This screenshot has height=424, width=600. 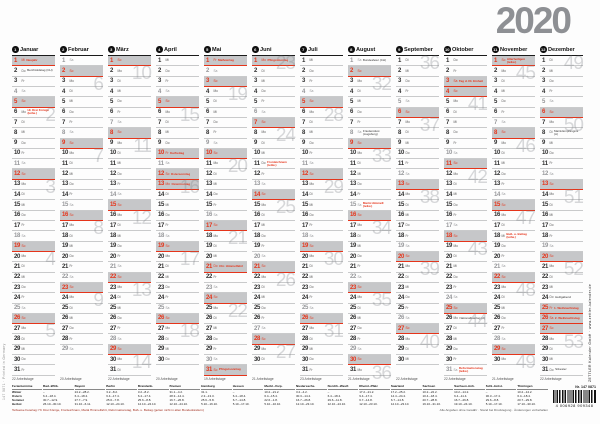 I want to click on day-cell: 21 Di, so click(x=177, y=267).